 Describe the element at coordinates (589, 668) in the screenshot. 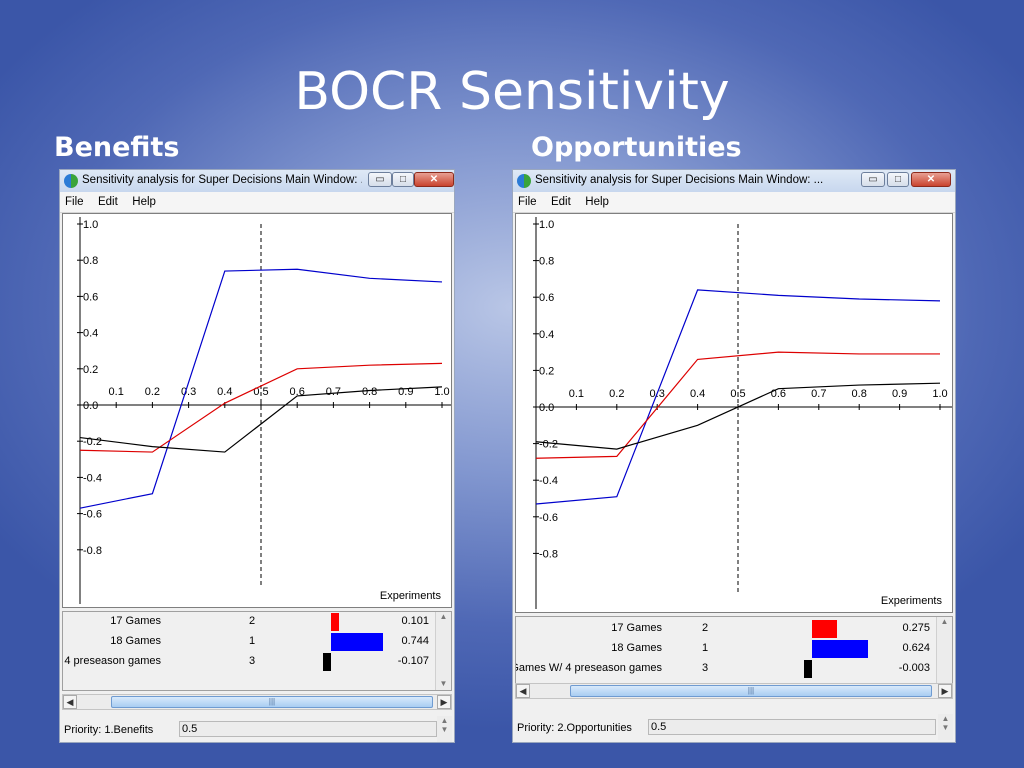

I see `alternative-name: nt 16 Games W/ 4 preseason games` at that location.